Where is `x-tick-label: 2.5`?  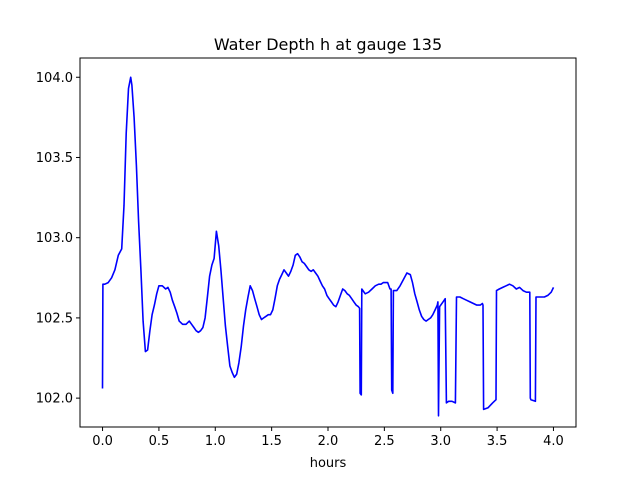
x-tick-label: 2.5 is located at coordinates (384, 441).